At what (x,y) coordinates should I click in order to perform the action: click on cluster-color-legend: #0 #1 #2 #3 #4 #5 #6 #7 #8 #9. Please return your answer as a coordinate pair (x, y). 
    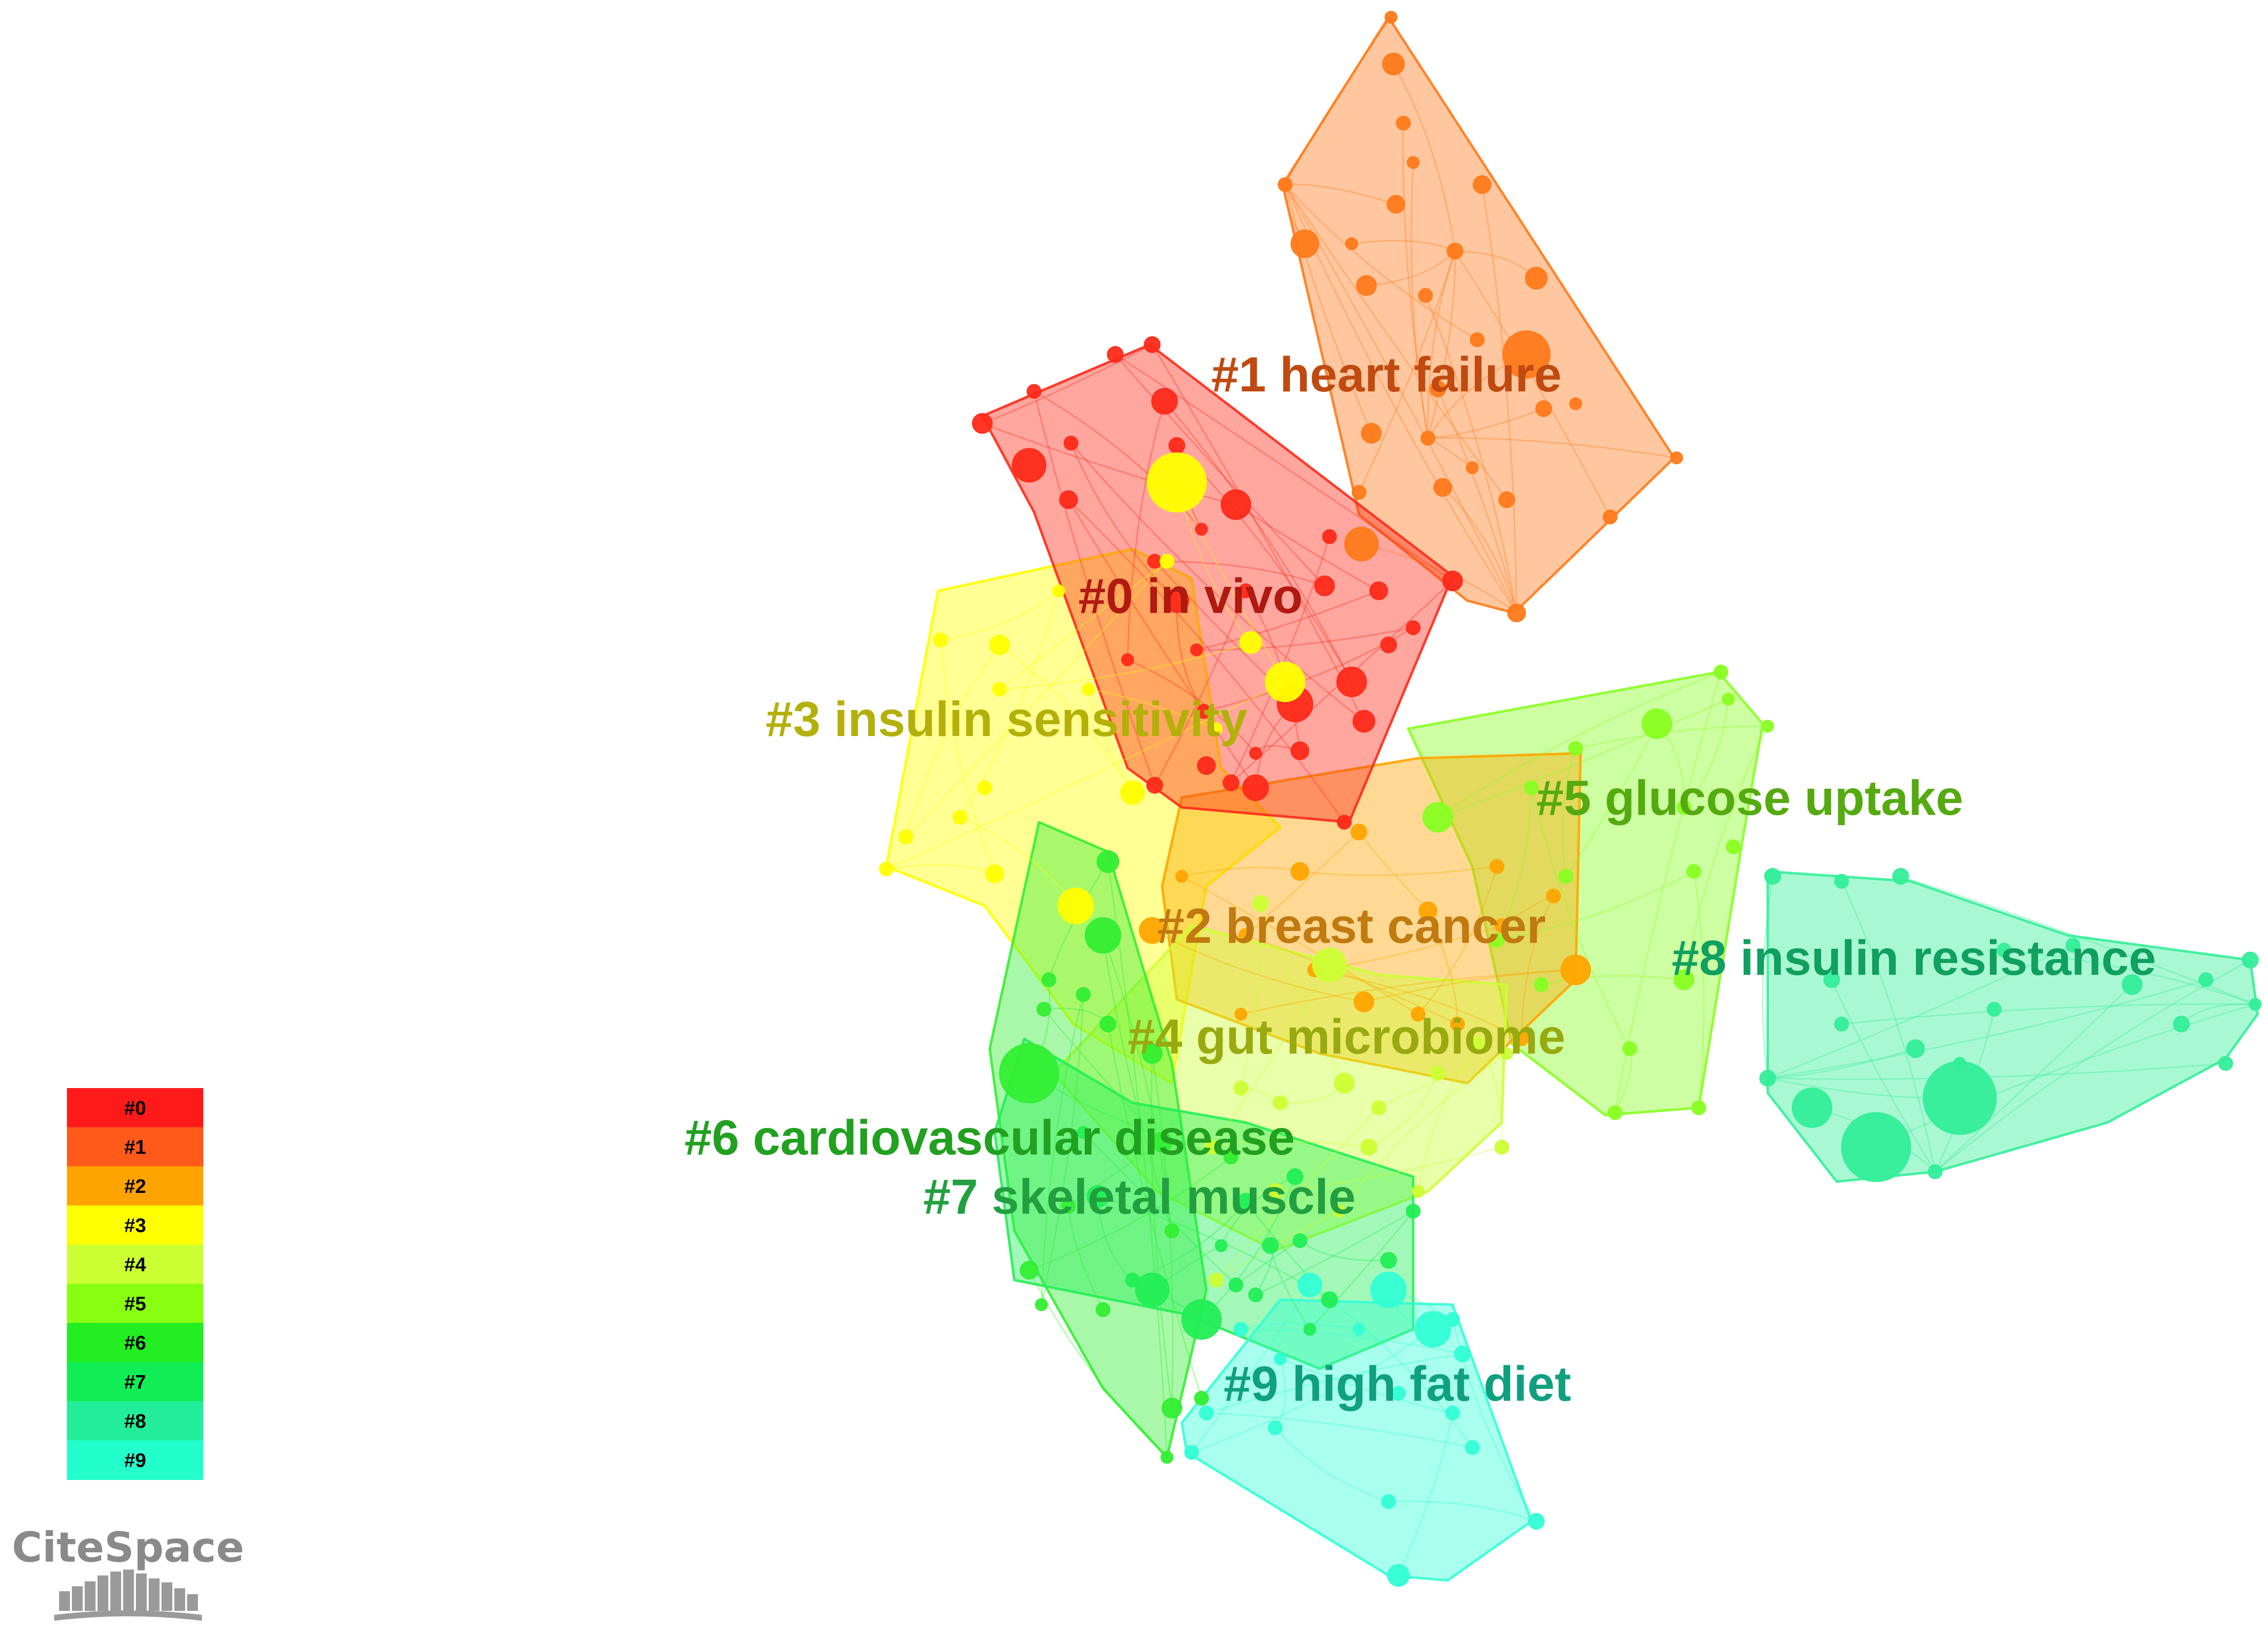
    Looking at the image, I should click on (135, 1284).